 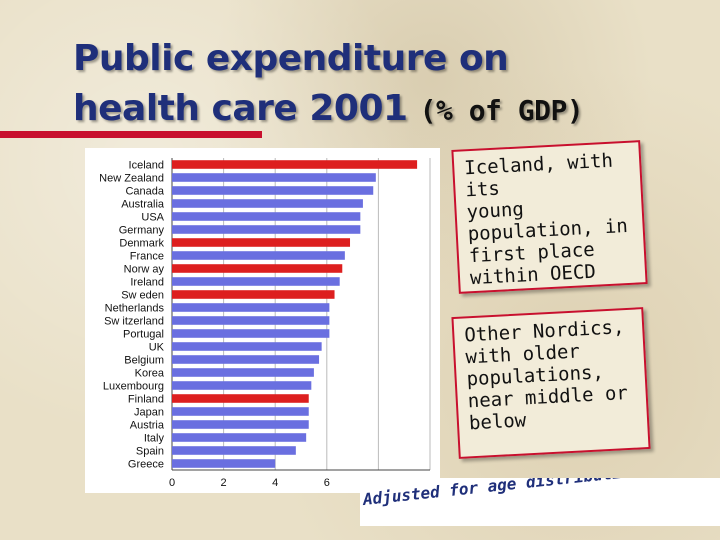 I want to click on category-label: Denmark, so click(x=141, y=244).